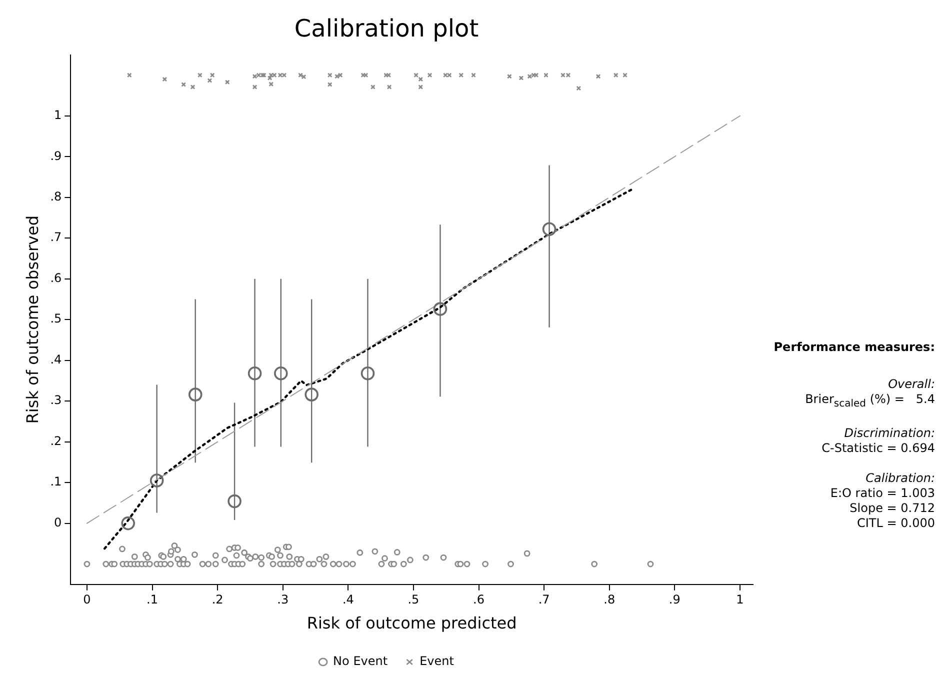 The height and width of the screenshot is (698, 951). Describe the element at coordinates (56, 481) in the screenshot. I see `y-tick-label: .1` at that location.